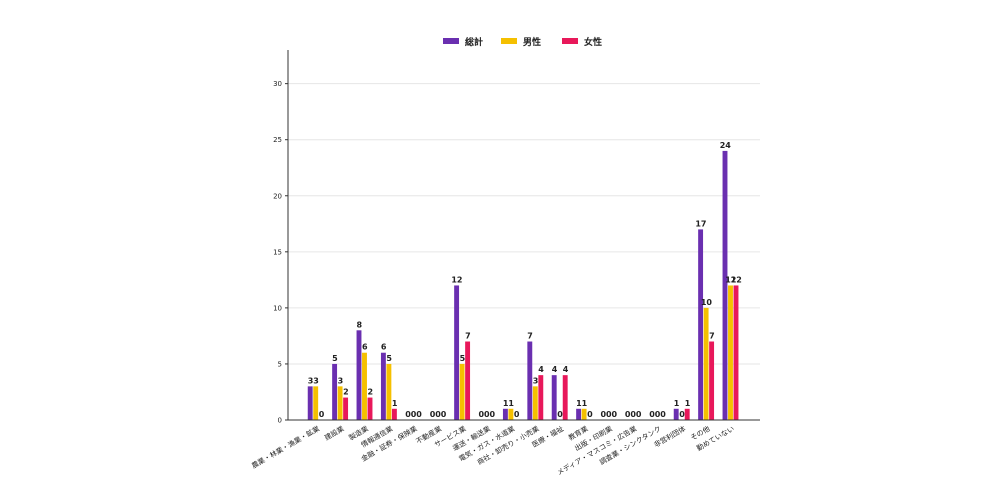 The image size is (1000, 500). What do you see at coordinates (277, 84) in the screenshot?
I see `y-tick-label: 30` at bounding box center [277, 84].